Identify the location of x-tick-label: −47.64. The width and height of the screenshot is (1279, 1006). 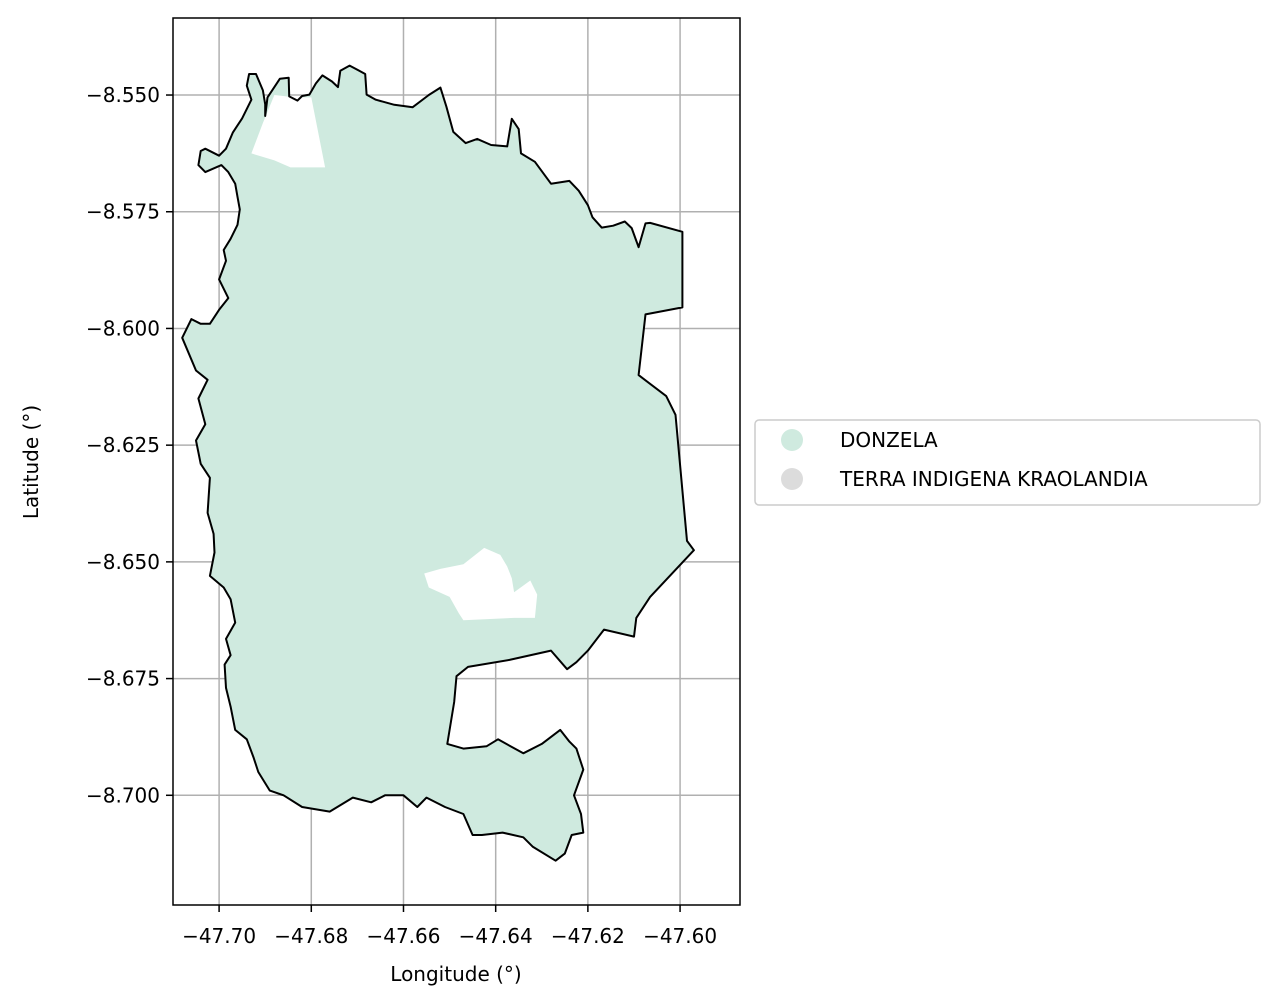
(496, 936).